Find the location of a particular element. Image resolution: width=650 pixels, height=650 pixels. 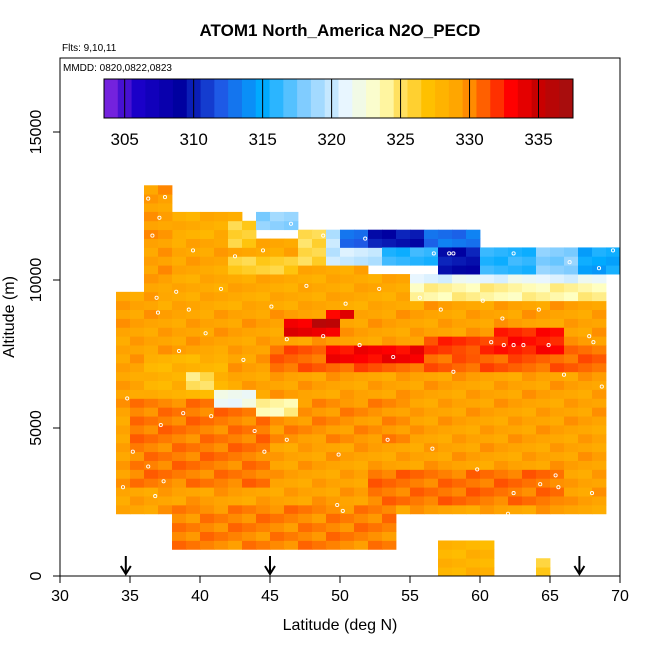

flight-marker-arrowhead is located at coordinates (270, 570).